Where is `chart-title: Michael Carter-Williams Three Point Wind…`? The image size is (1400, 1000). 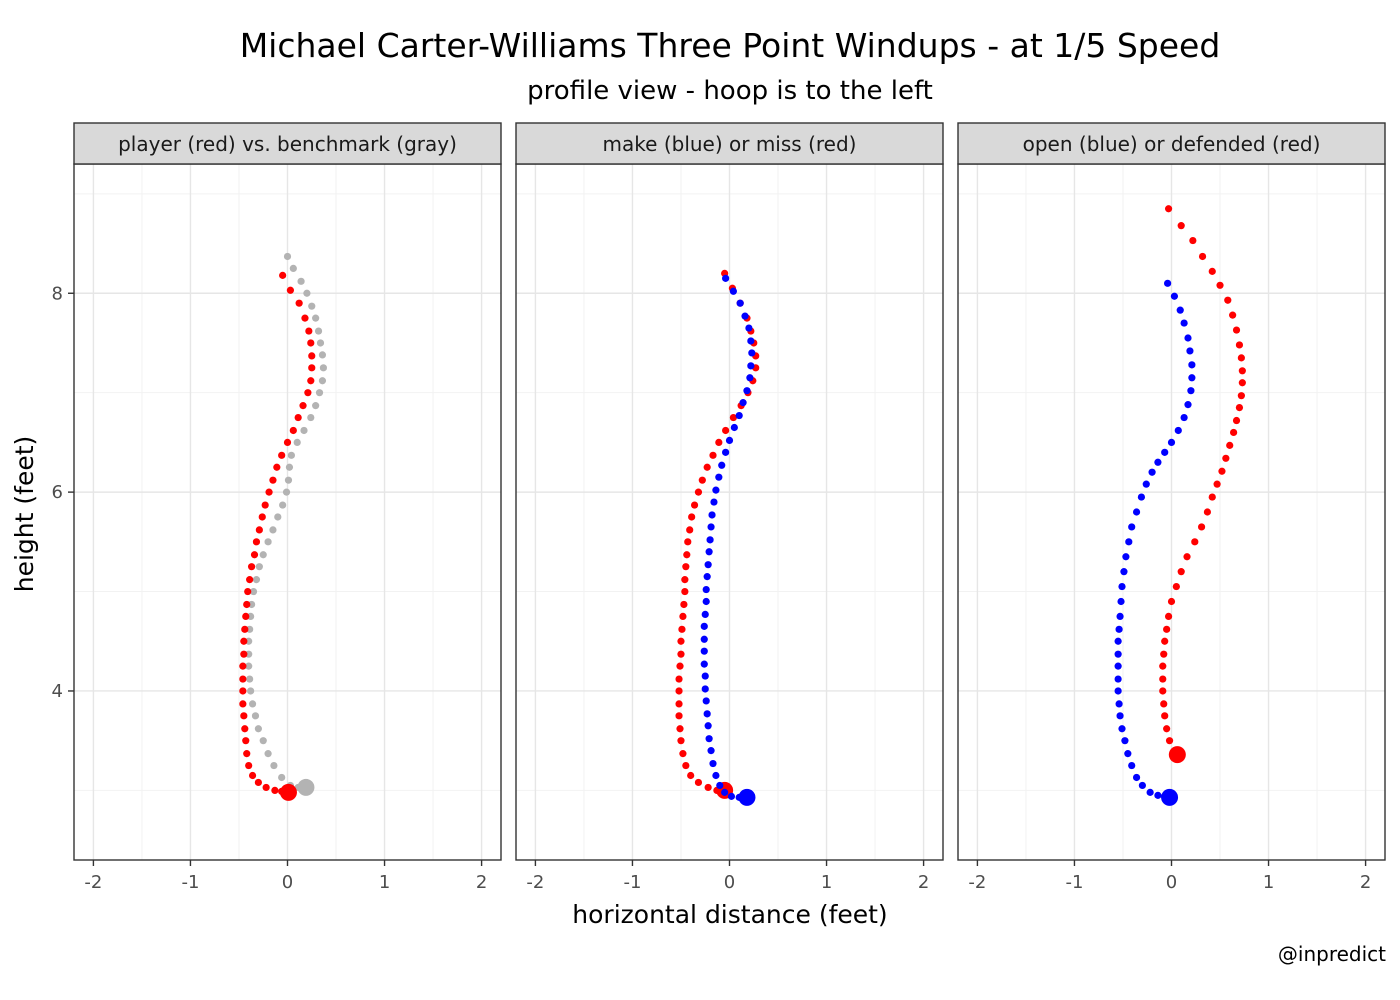 chart-title: Michael Carter-Williams Three Point Wind… is located at coordinates (730, 45).